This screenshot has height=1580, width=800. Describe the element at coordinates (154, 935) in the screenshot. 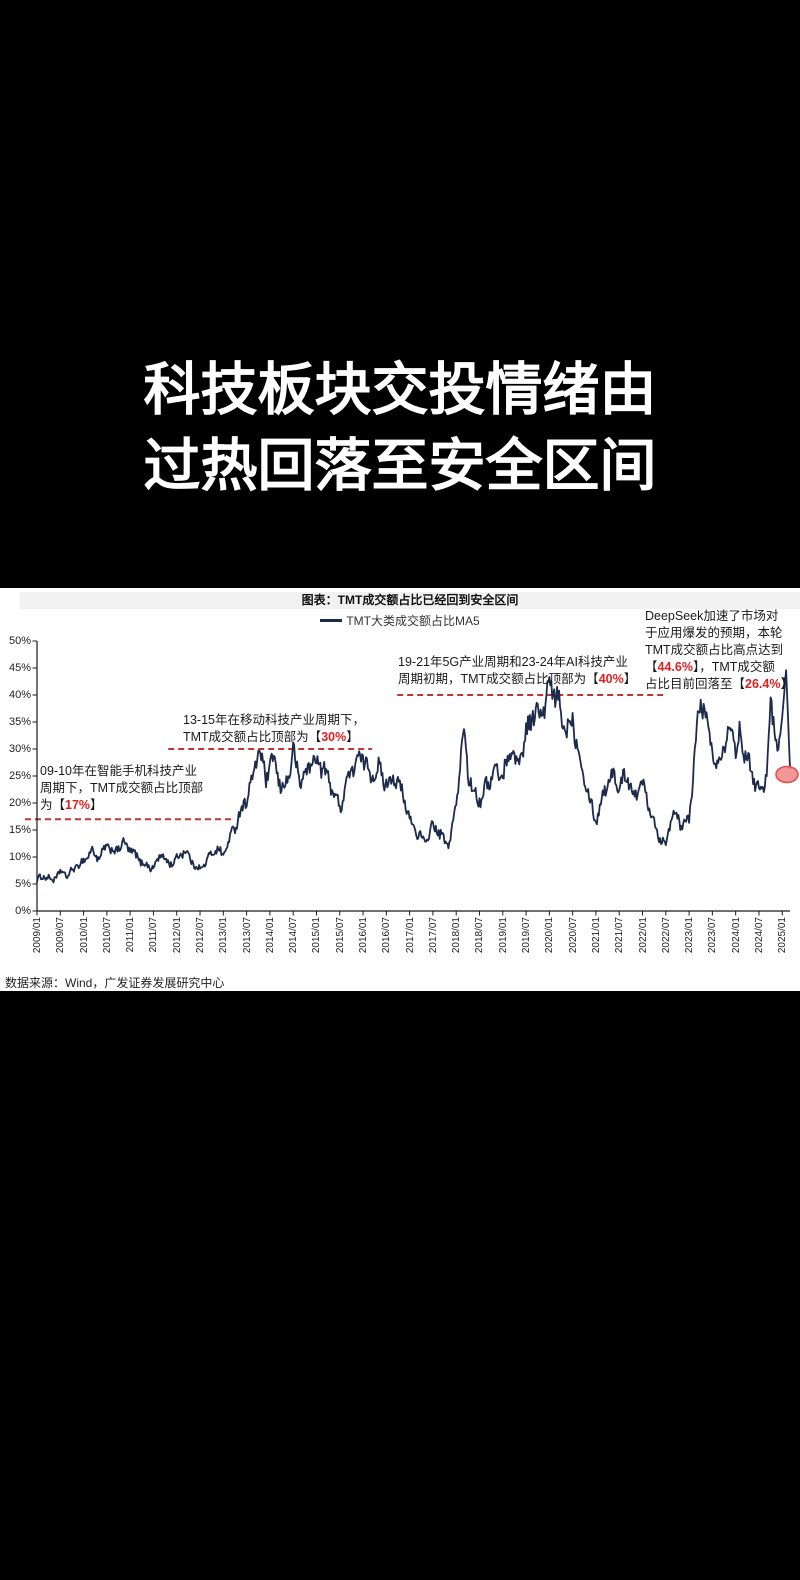

I see `x-axis-label: 2011/07` at that location.